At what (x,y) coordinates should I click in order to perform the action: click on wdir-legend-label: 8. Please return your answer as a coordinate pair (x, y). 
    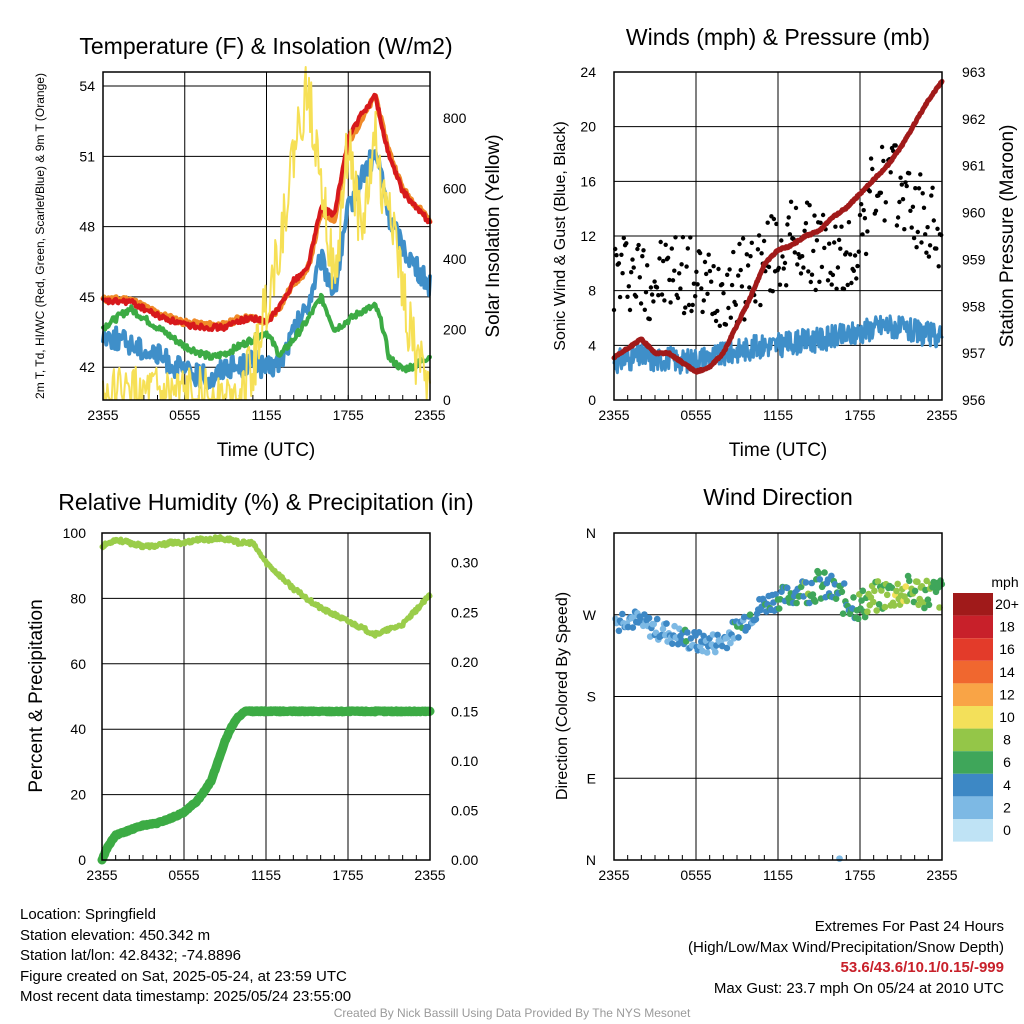
    Looking at the image, I should click on (1007, 740).